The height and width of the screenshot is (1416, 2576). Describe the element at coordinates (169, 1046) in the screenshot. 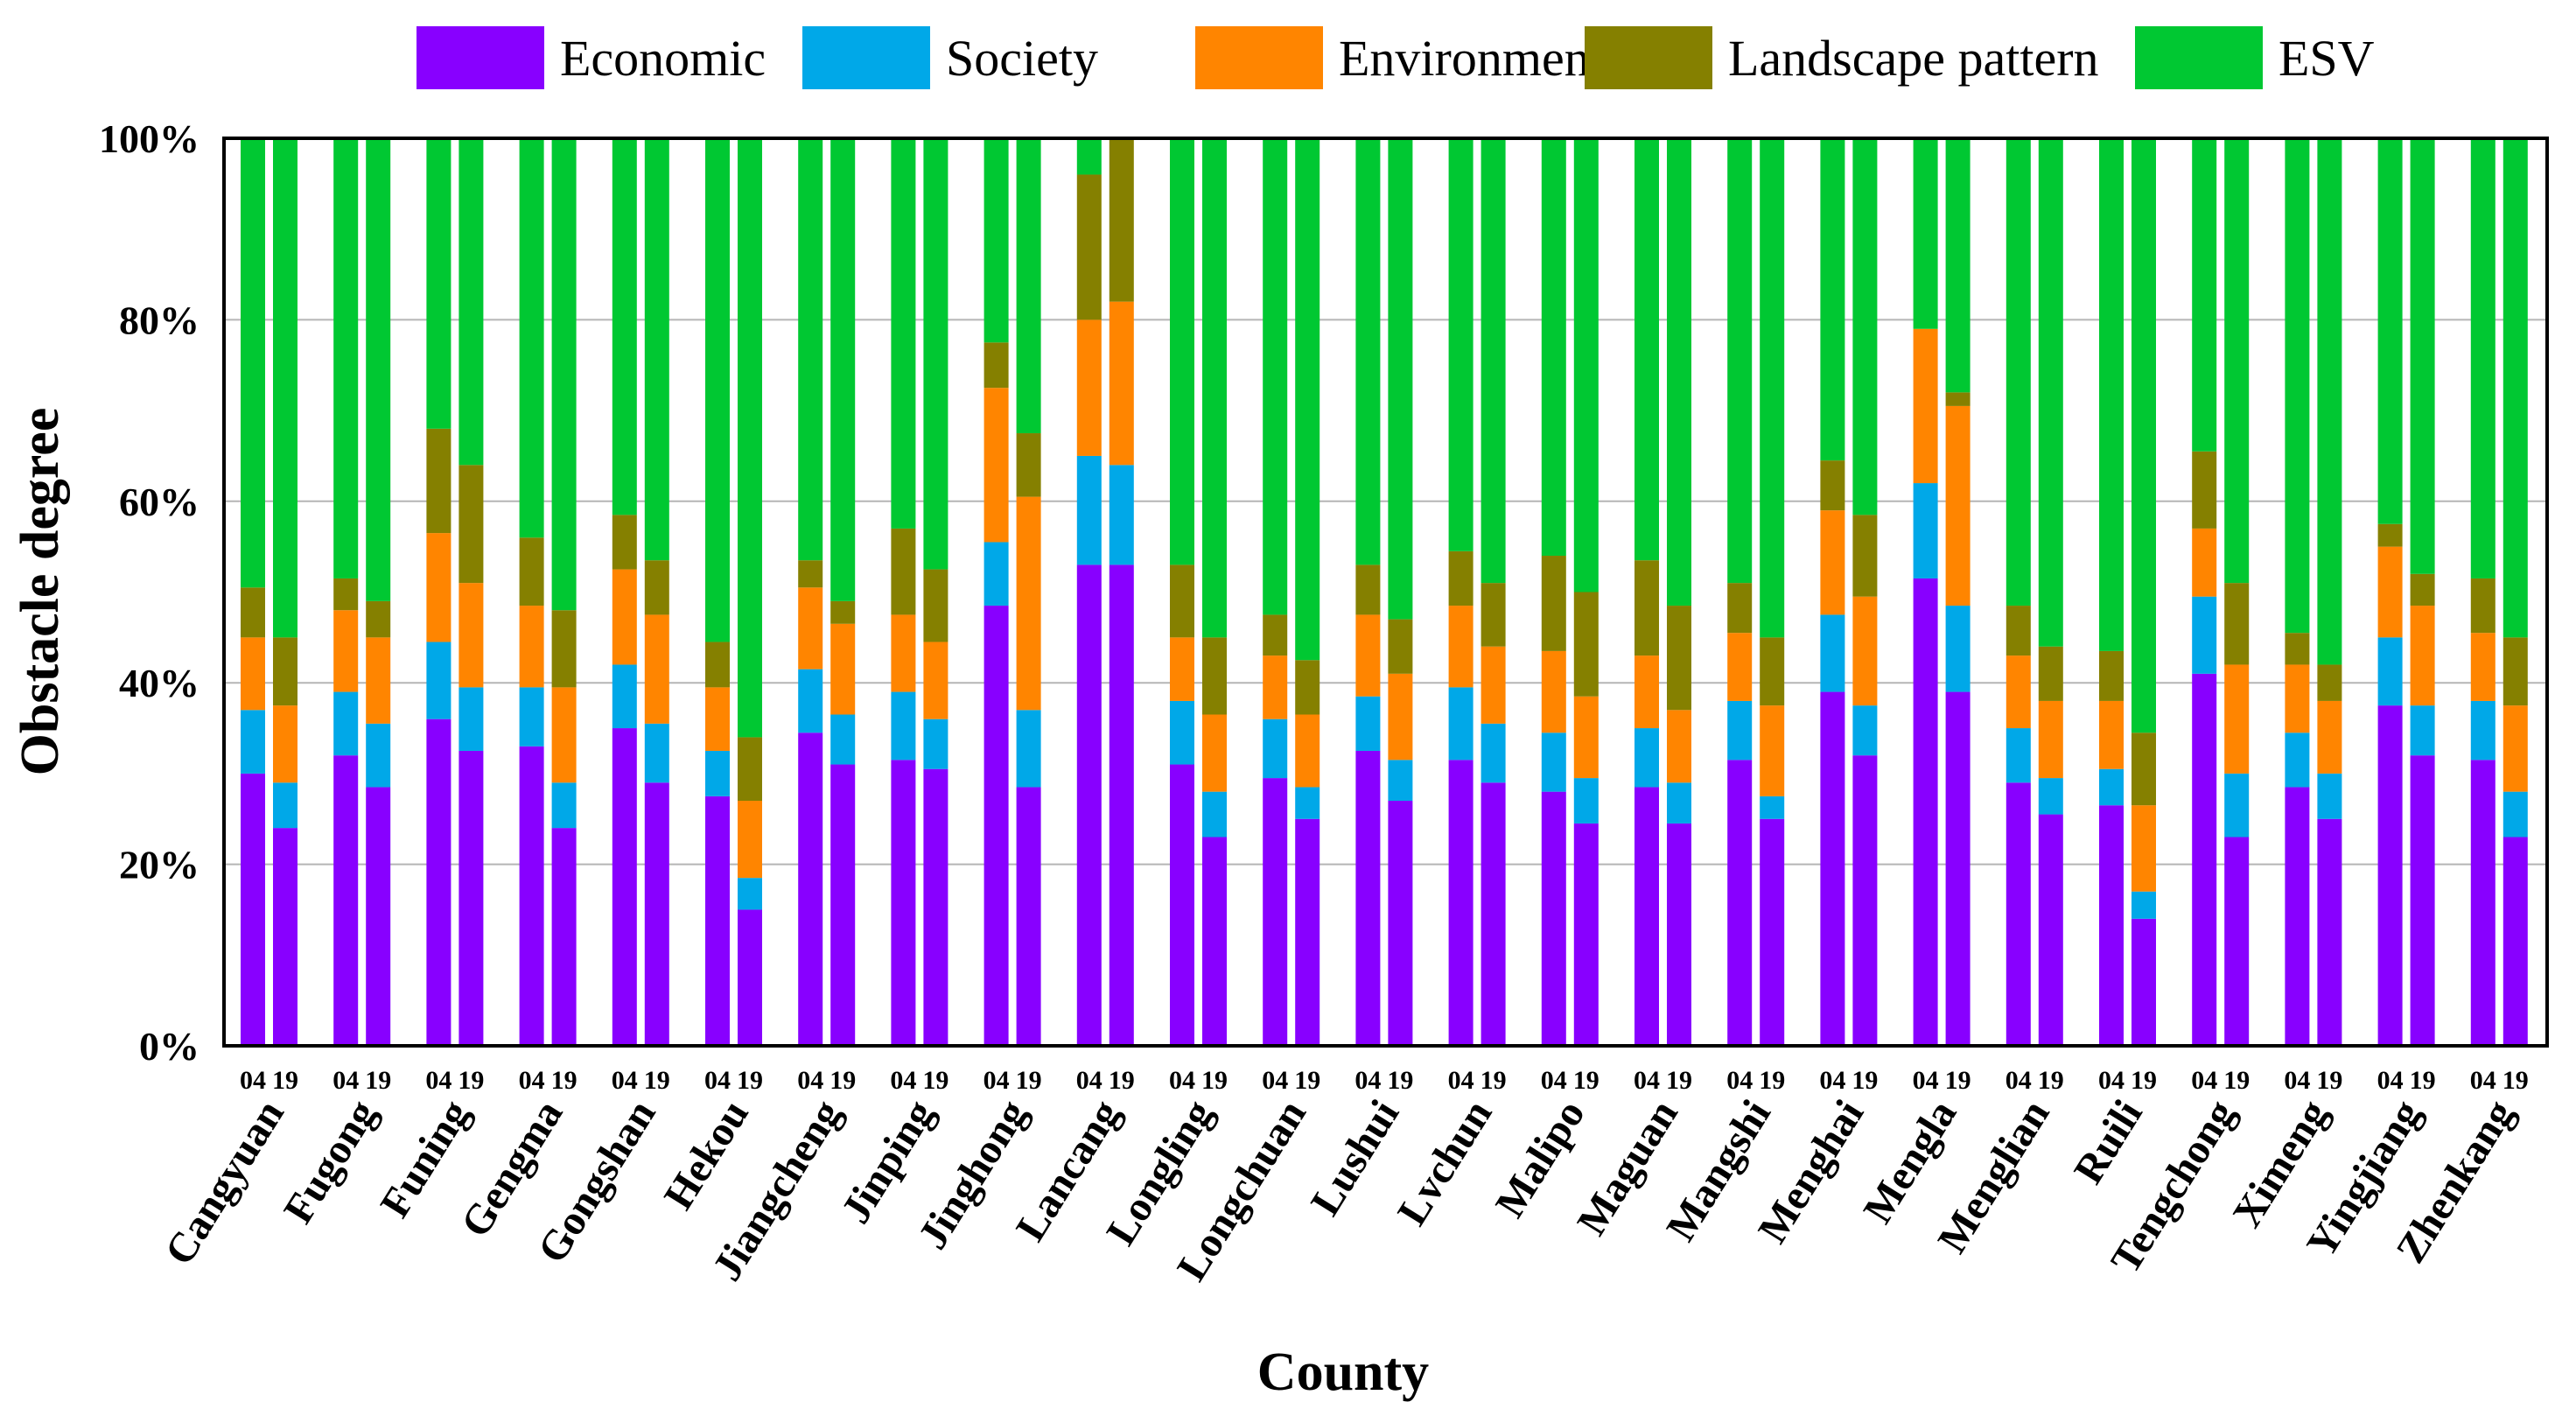

I see `y-tick-label: 0%` at that location.